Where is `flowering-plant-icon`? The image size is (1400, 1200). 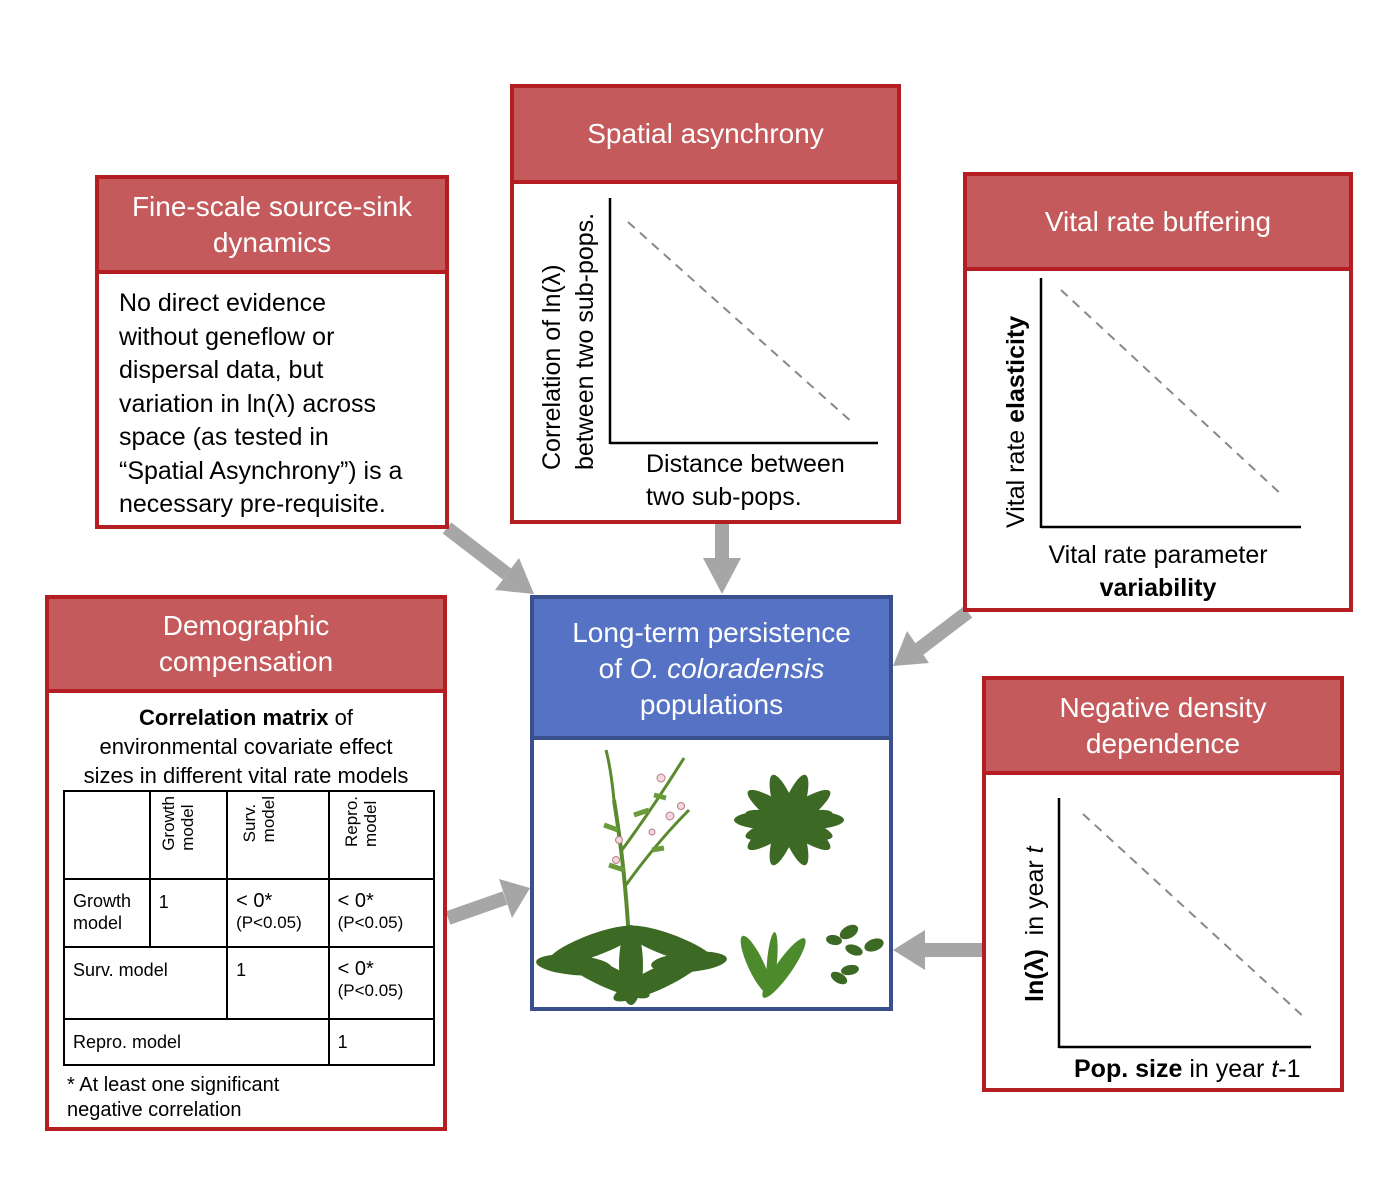
flowering-plant-icon is located at coordinates (631, 877).